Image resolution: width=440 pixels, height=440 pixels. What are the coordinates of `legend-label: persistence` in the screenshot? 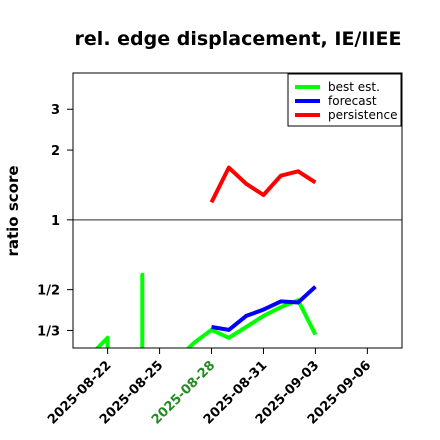 It's located at (362, 115).